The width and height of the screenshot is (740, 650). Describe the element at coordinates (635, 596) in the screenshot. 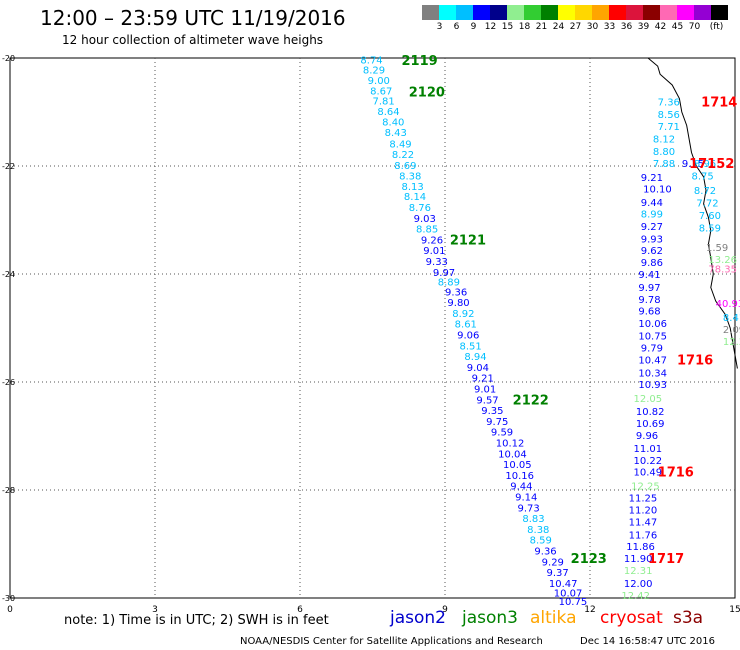

I see `wave-height-value: 12.42` at that location.